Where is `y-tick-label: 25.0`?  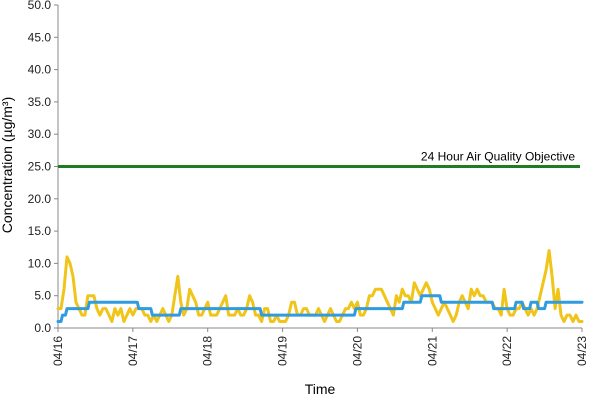
y-tick-label: 25.0 is located at coordinates (40, 167).